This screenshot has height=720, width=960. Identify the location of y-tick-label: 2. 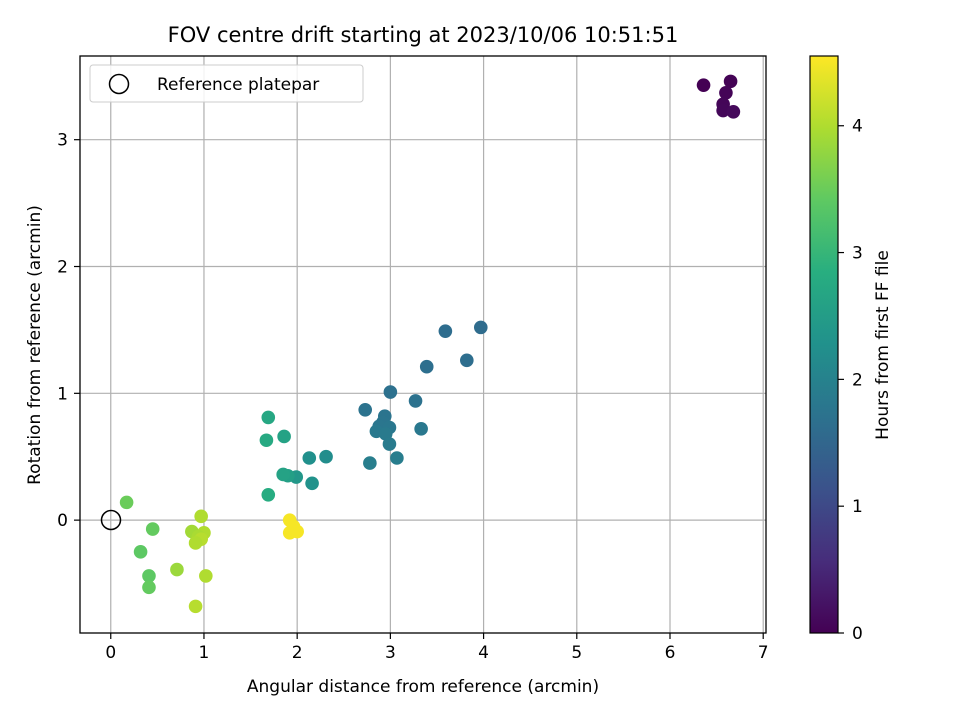
(62, 268).